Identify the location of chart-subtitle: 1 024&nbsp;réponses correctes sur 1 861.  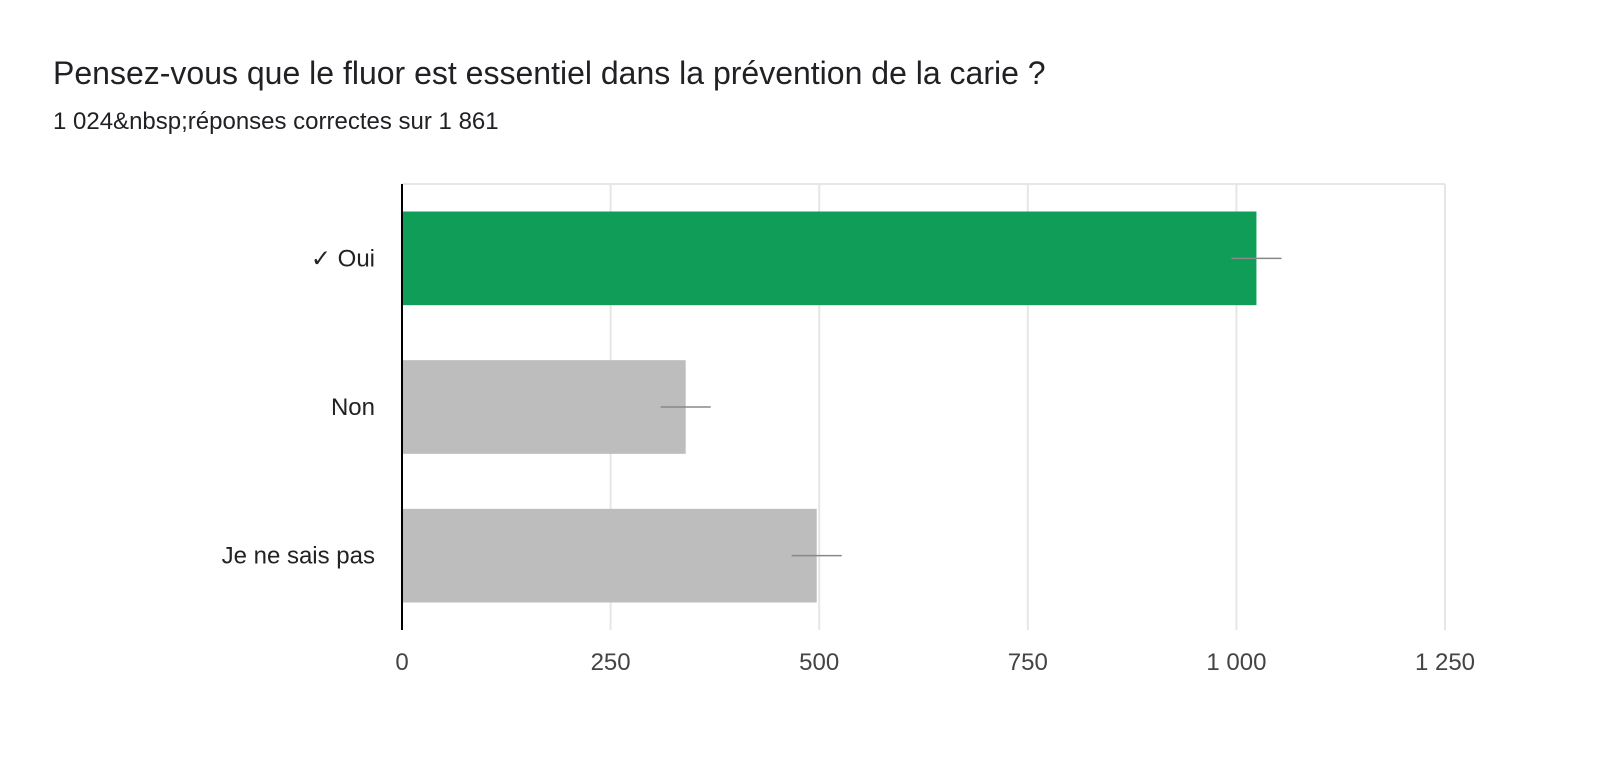
(276, 121).